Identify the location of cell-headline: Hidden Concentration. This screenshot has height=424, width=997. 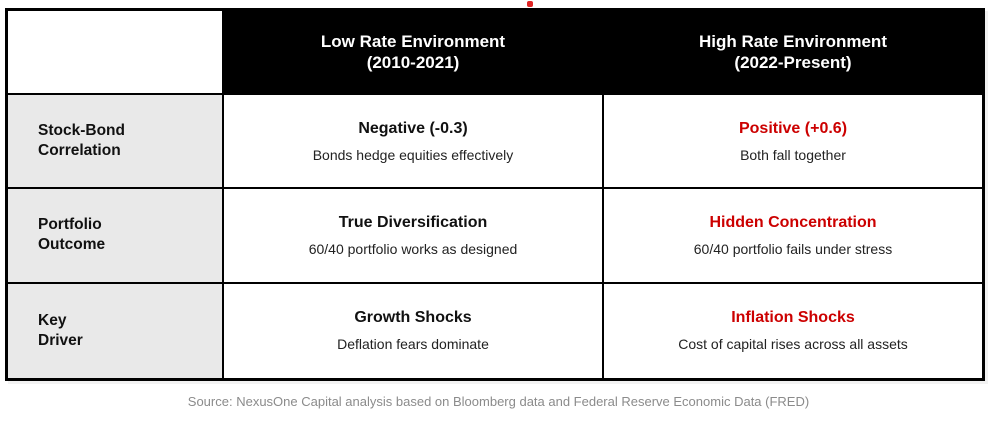
(793, 222).